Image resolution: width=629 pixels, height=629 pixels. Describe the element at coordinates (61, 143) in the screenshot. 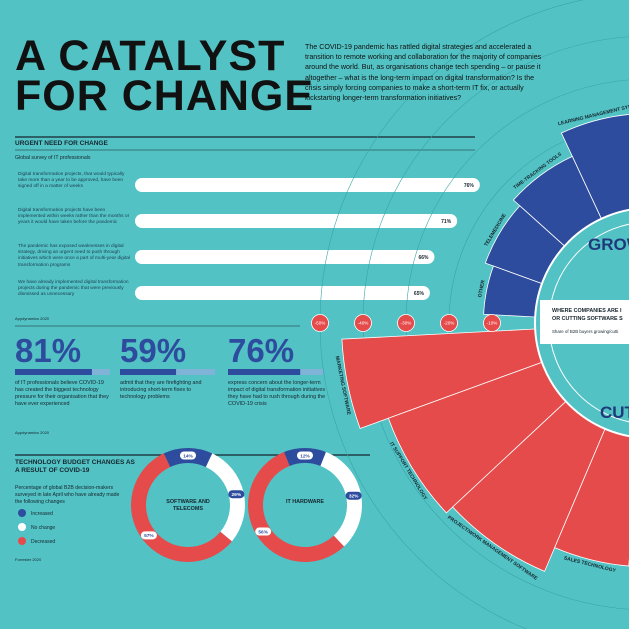

I see `chart-title: URGENT NEED FOR CHANGE` at that location.